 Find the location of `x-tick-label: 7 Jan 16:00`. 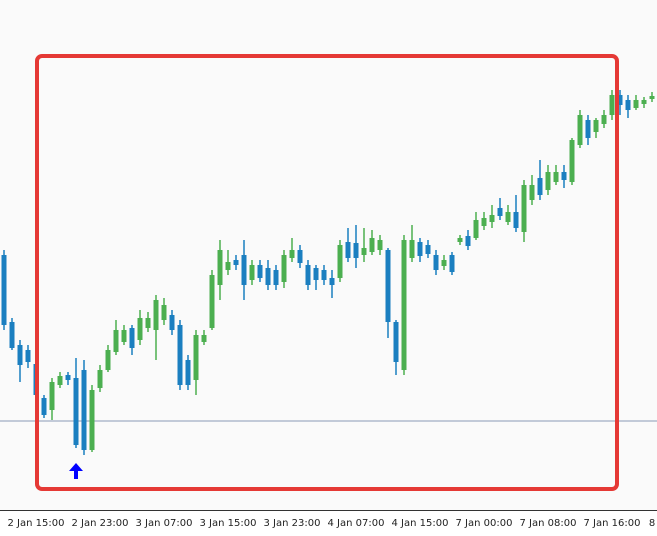

x-tick-label: 7 Jan 16:00 is located at coordinates (612, 523).